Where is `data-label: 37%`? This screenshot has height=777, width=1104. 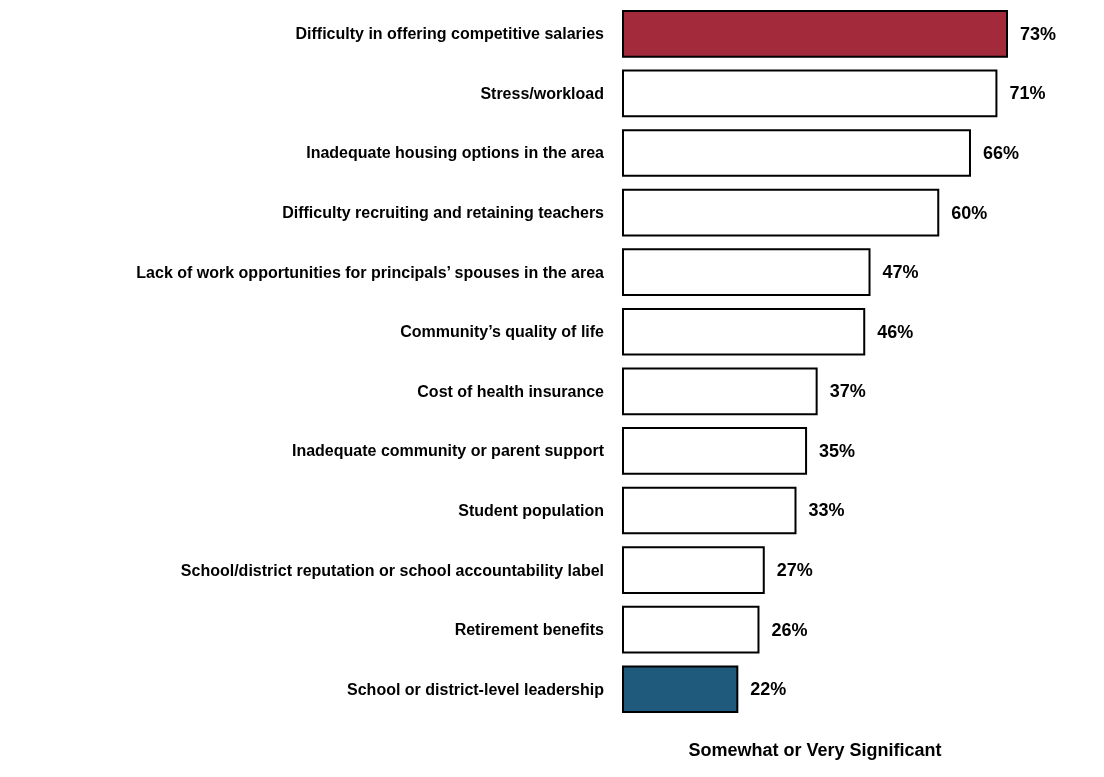 data-label: 37% is located at coordinates (847, 391).